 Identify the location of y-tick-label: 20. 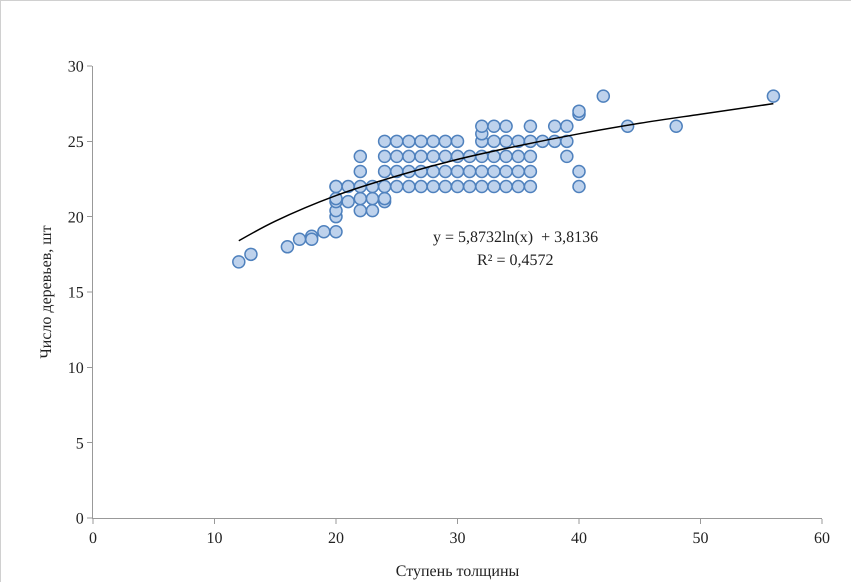
(76, 217).